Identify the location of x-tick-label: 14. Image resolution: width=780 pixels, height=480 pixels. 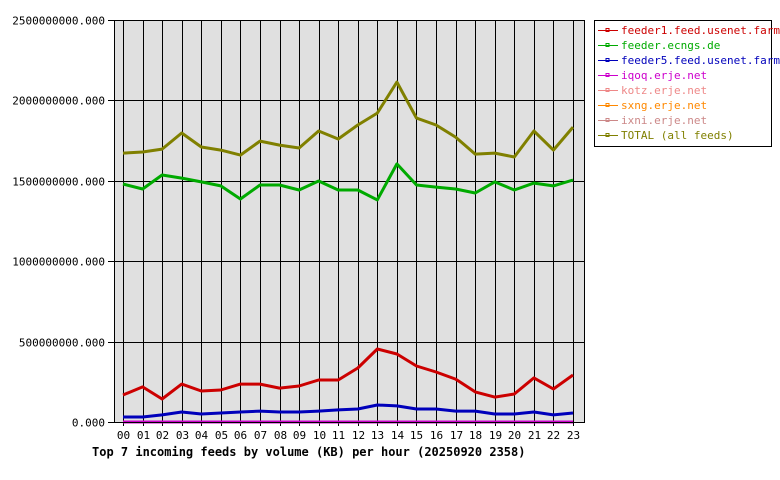
(398, 435).